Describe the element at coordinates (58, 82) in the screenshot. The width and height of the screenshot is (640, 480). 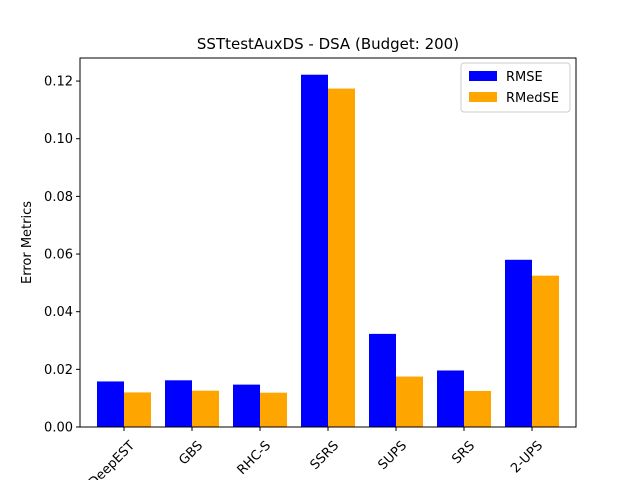
I see `y-tick-label: 0.12` at that location.